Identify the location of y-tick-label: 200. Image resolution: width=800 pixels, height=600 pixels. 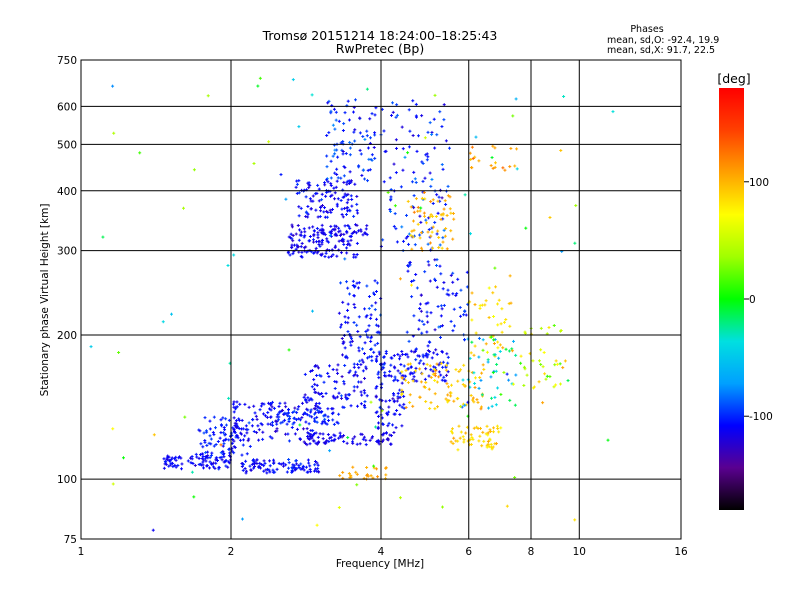
(67, 336).